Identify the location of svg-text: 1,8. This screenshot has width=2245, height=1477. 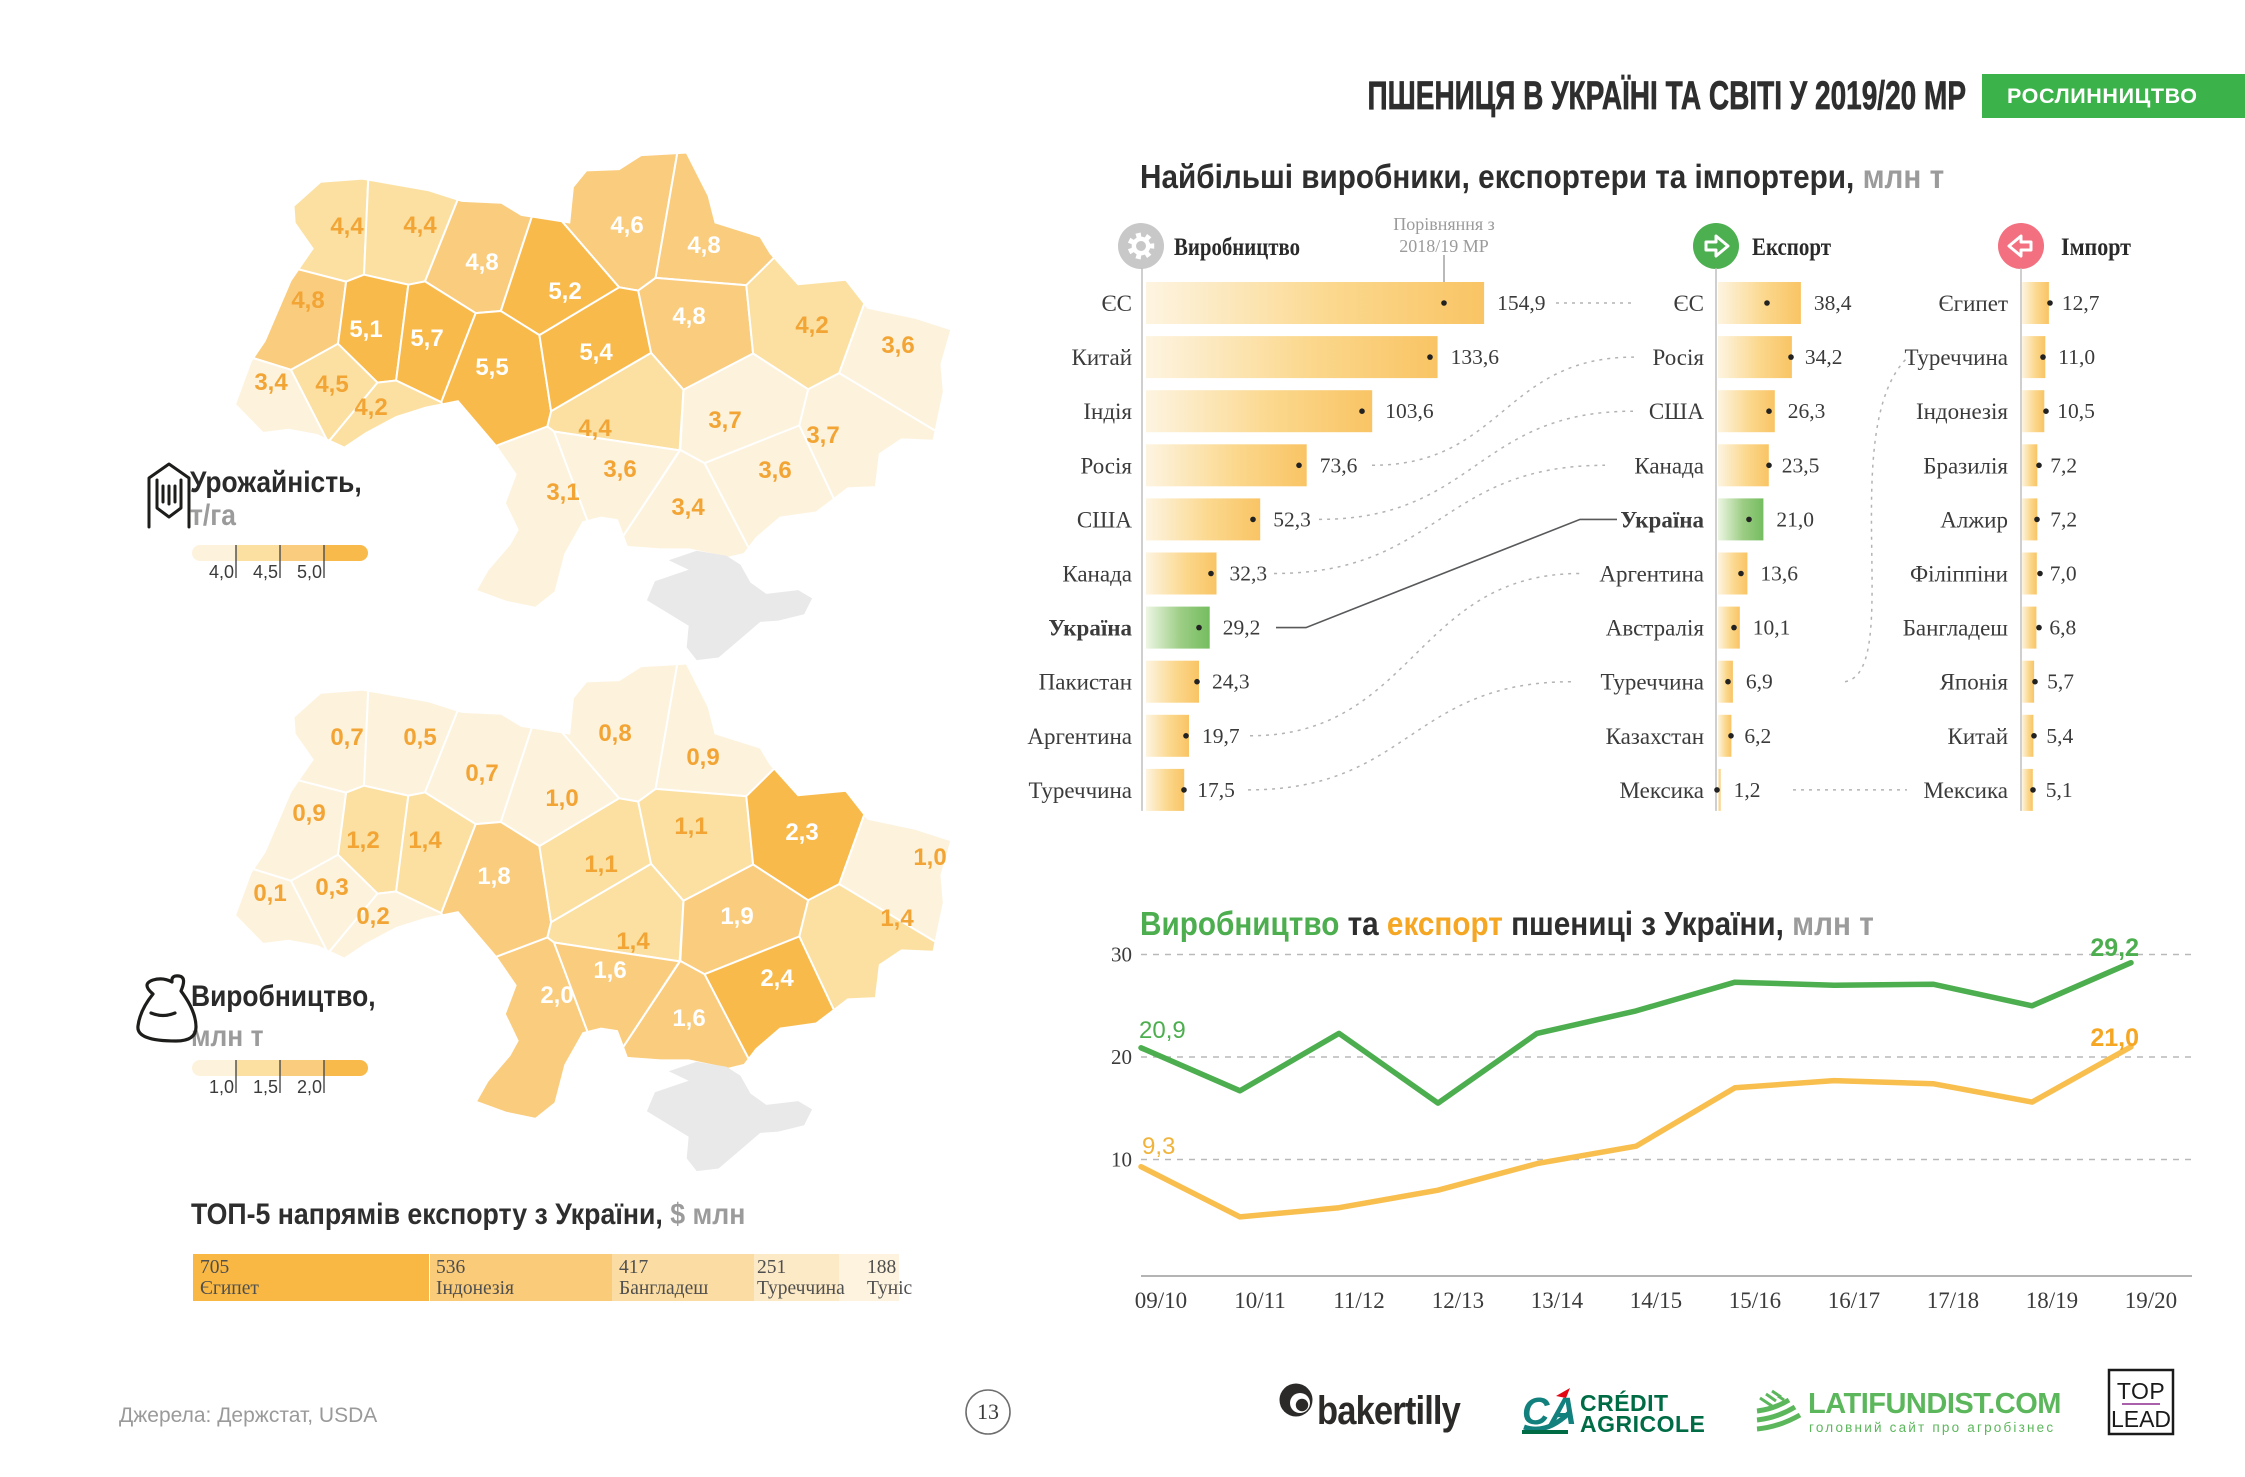
(493, 876).